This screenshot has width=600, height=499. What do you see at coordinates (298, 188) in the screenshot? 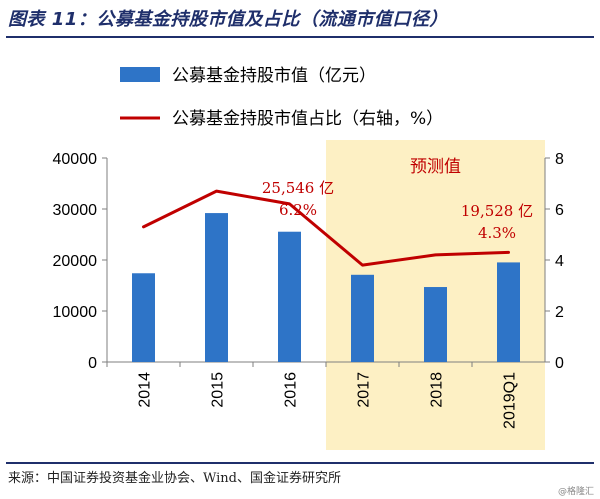
I see `data-annotation: 25,546 亿` at bounding box center [298, 188].